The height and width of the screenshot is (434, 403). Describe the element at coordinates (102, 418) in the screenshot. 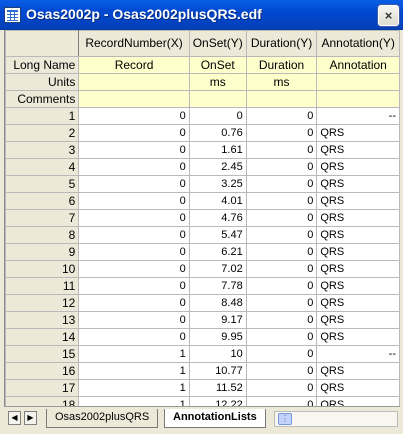

I see `tab-osas2002plusqrs: Osas2002plusQRS` at that location.